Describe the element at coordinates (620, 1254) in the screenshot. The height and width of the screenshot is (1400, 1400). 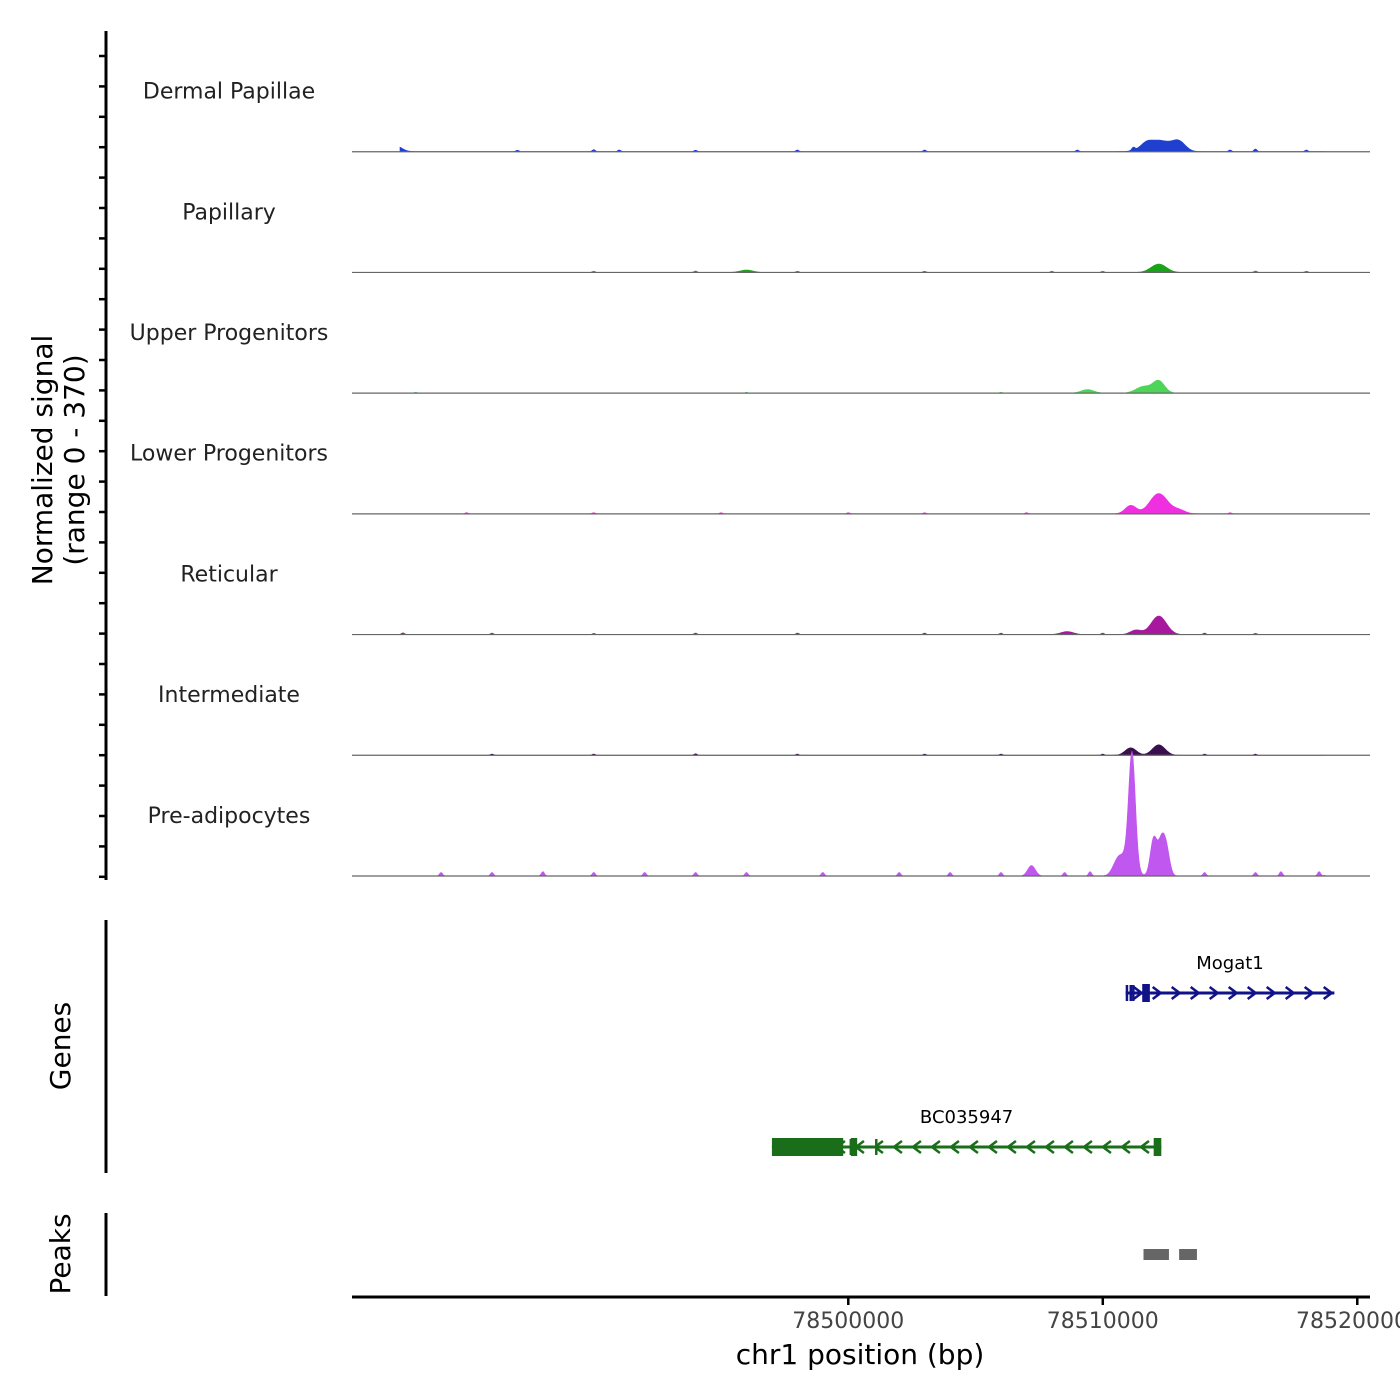
I see `peaks-panel: Peaks` at that location.